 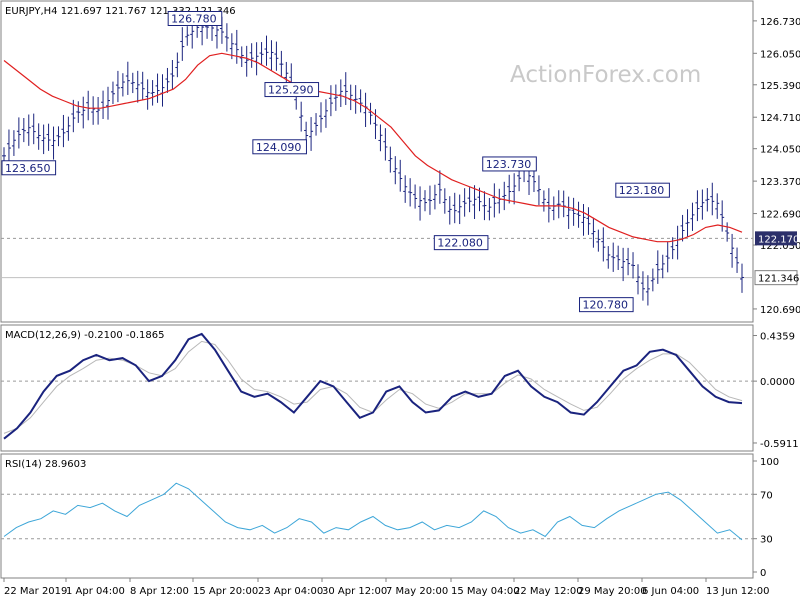 I want to click on price-annotation-label: 122.080, so click(x=460, y=243).